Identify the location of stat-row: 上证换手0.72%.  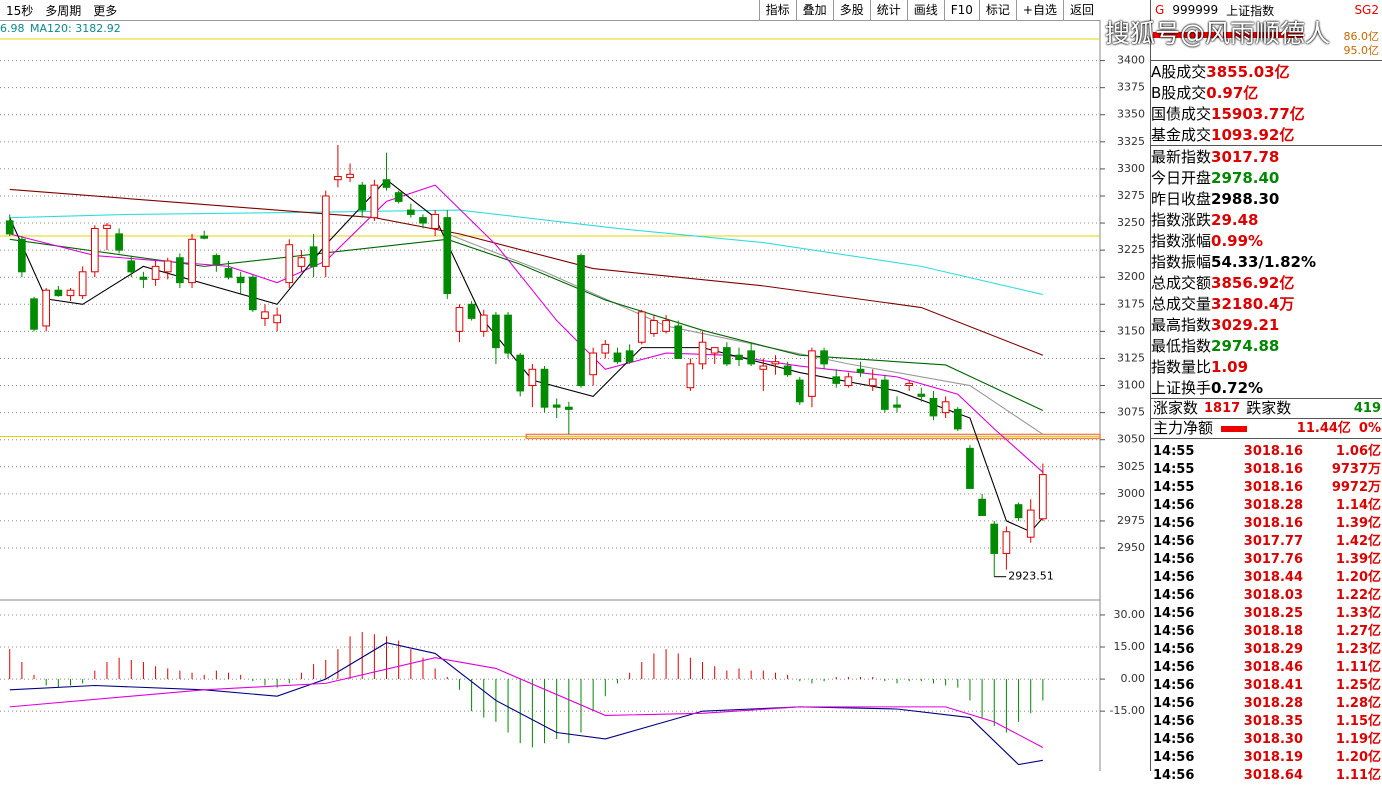
(1266, 387).